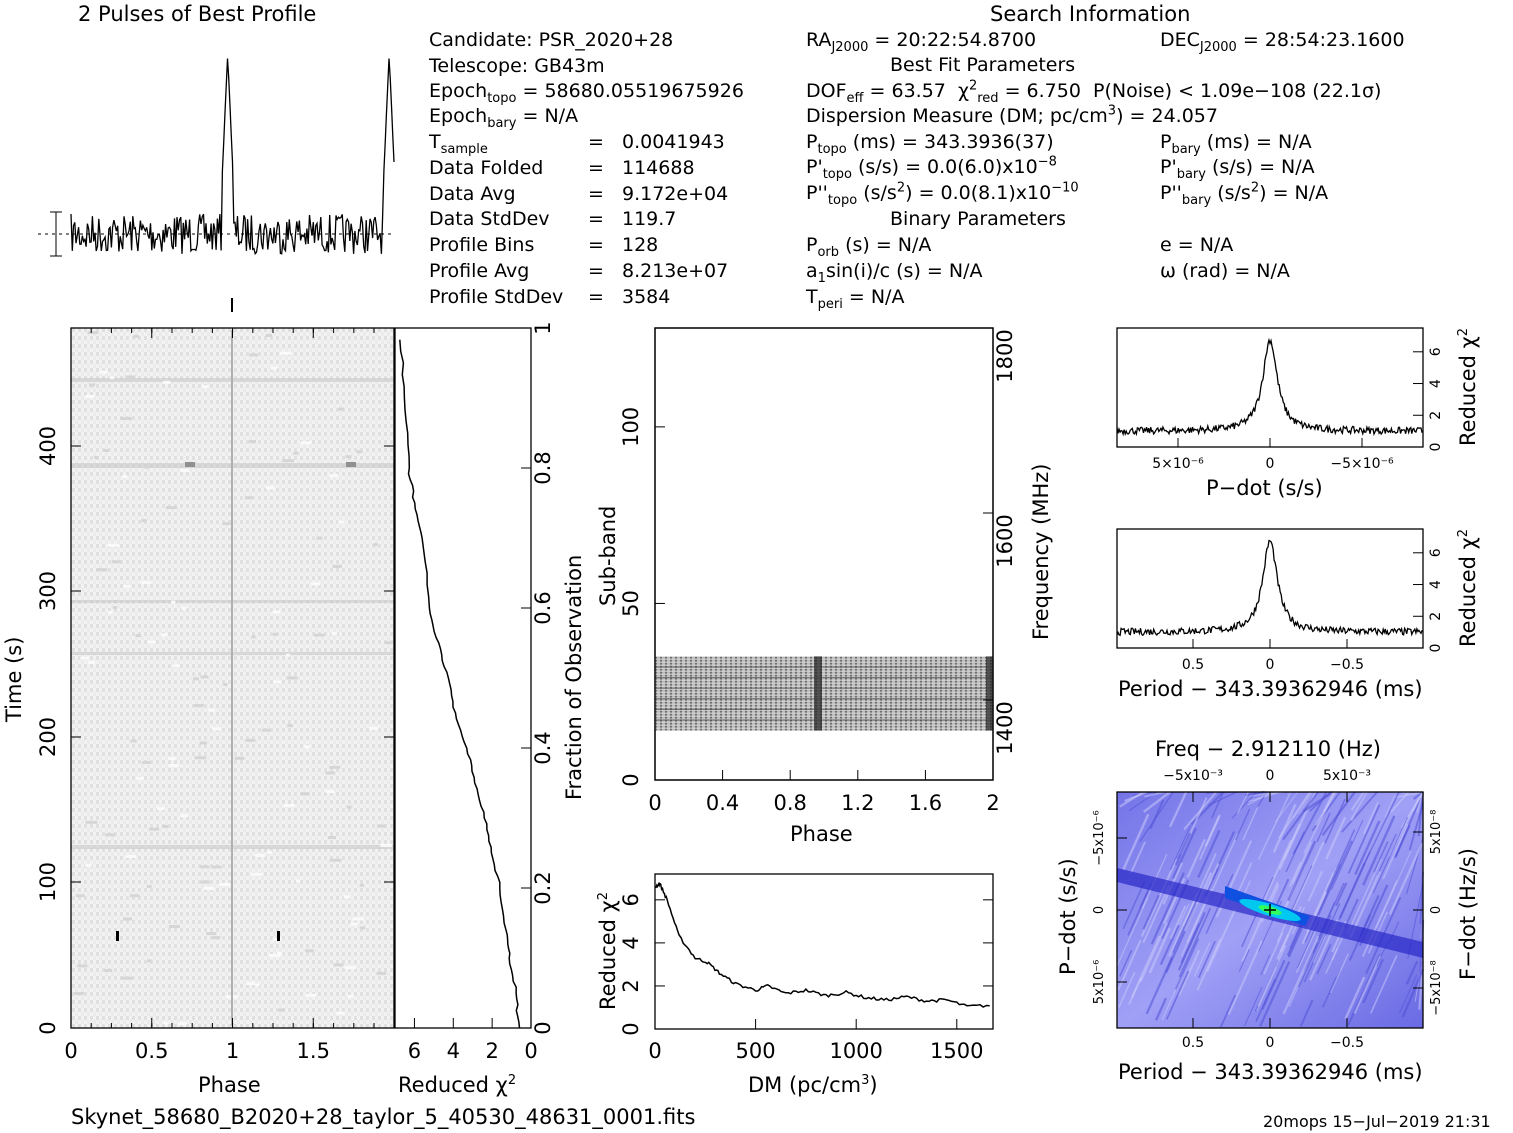  What do you see at coordinates (489, 219) in the screenshot?
I see `candidate-row: Data StdDev` at bounding box center [489, 219].